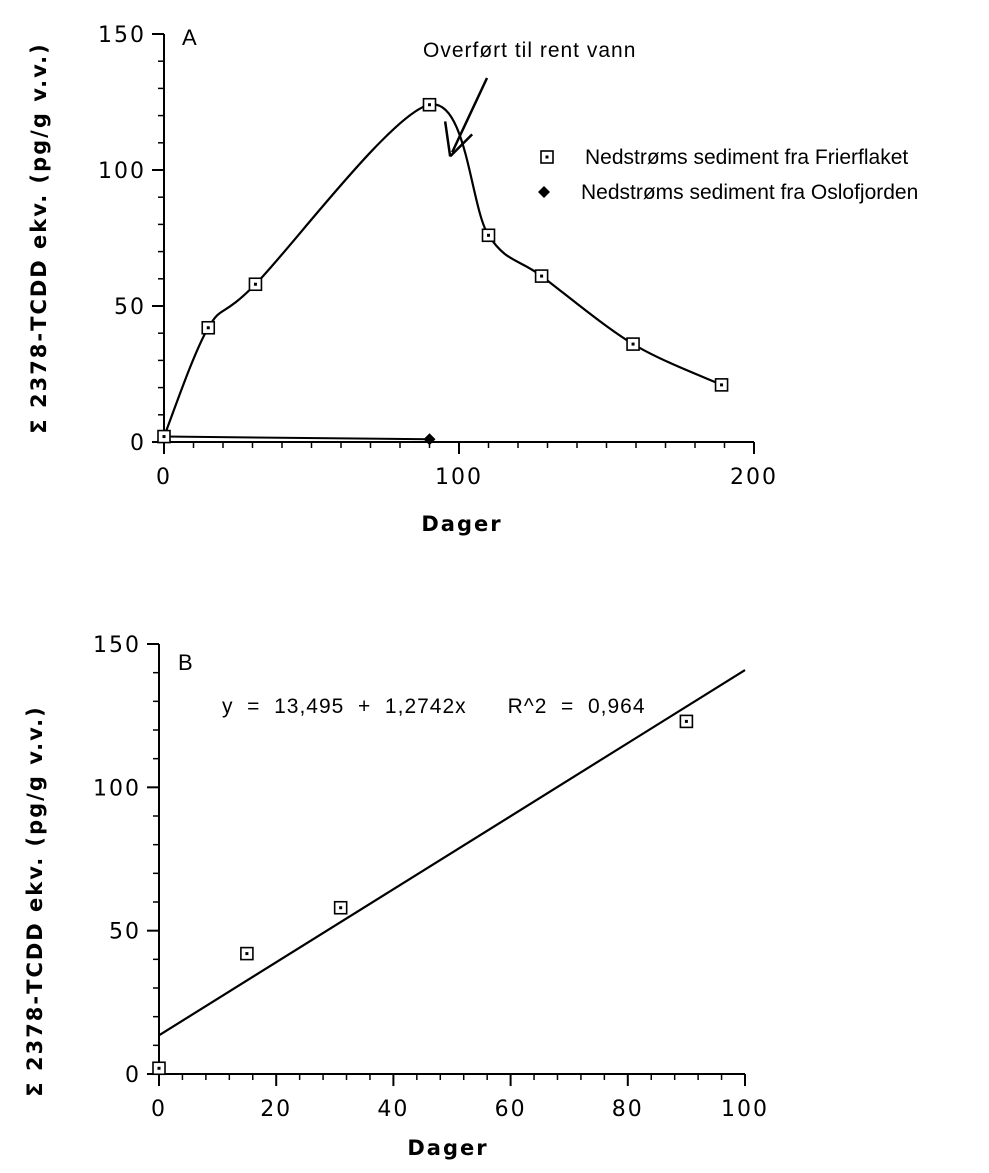 This screenshot has width=989, height=1173. Describe the element at coordinates (429, 439) in the screenshot. I see `series-oslofjorden-point` at that location.